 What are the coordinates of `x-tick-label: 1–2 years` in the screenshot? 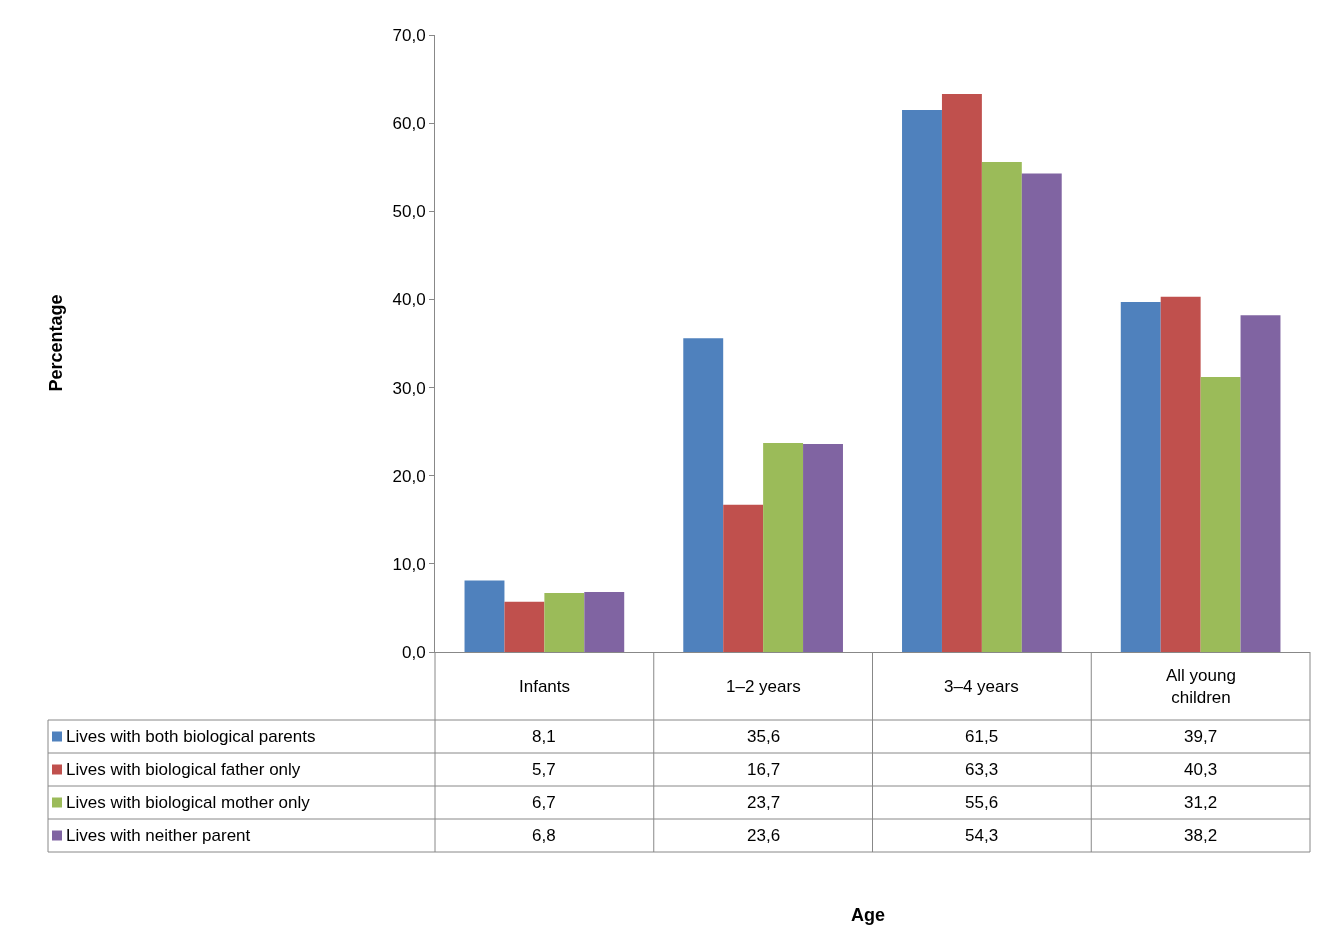 It's located at (763, 686).